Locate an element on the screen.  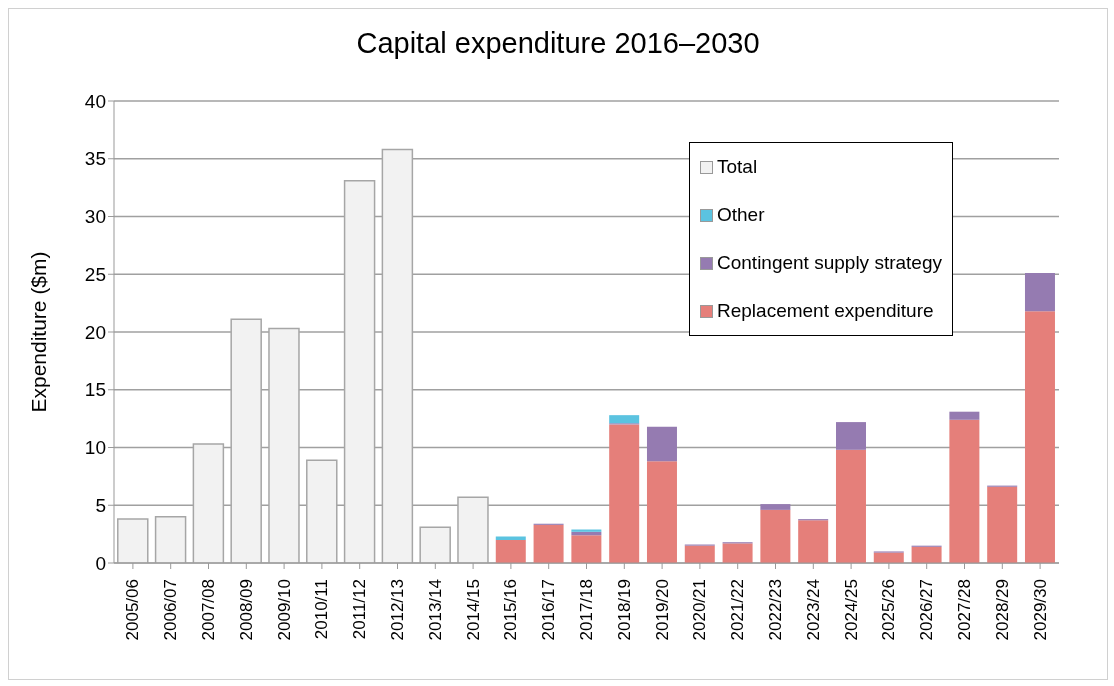
y-tick-label: 20 is located at coordinates (95, 332).